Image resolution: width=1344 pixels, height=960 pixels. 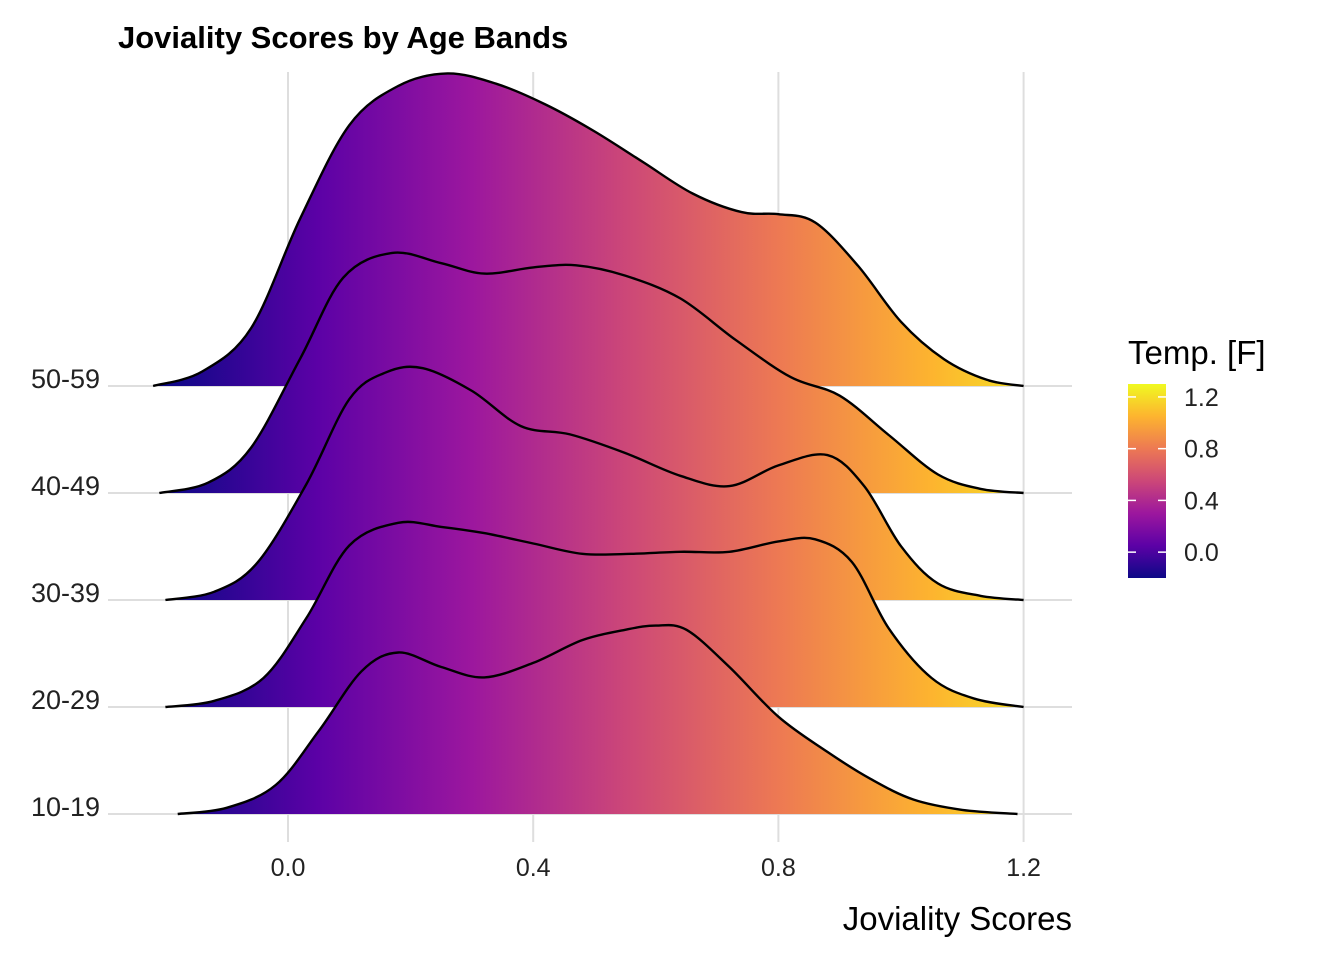 What do you see at coordinates (65, 700) in the screenshot?
I see `y-tick-label: 20-29` at bounding box center [65, 700].